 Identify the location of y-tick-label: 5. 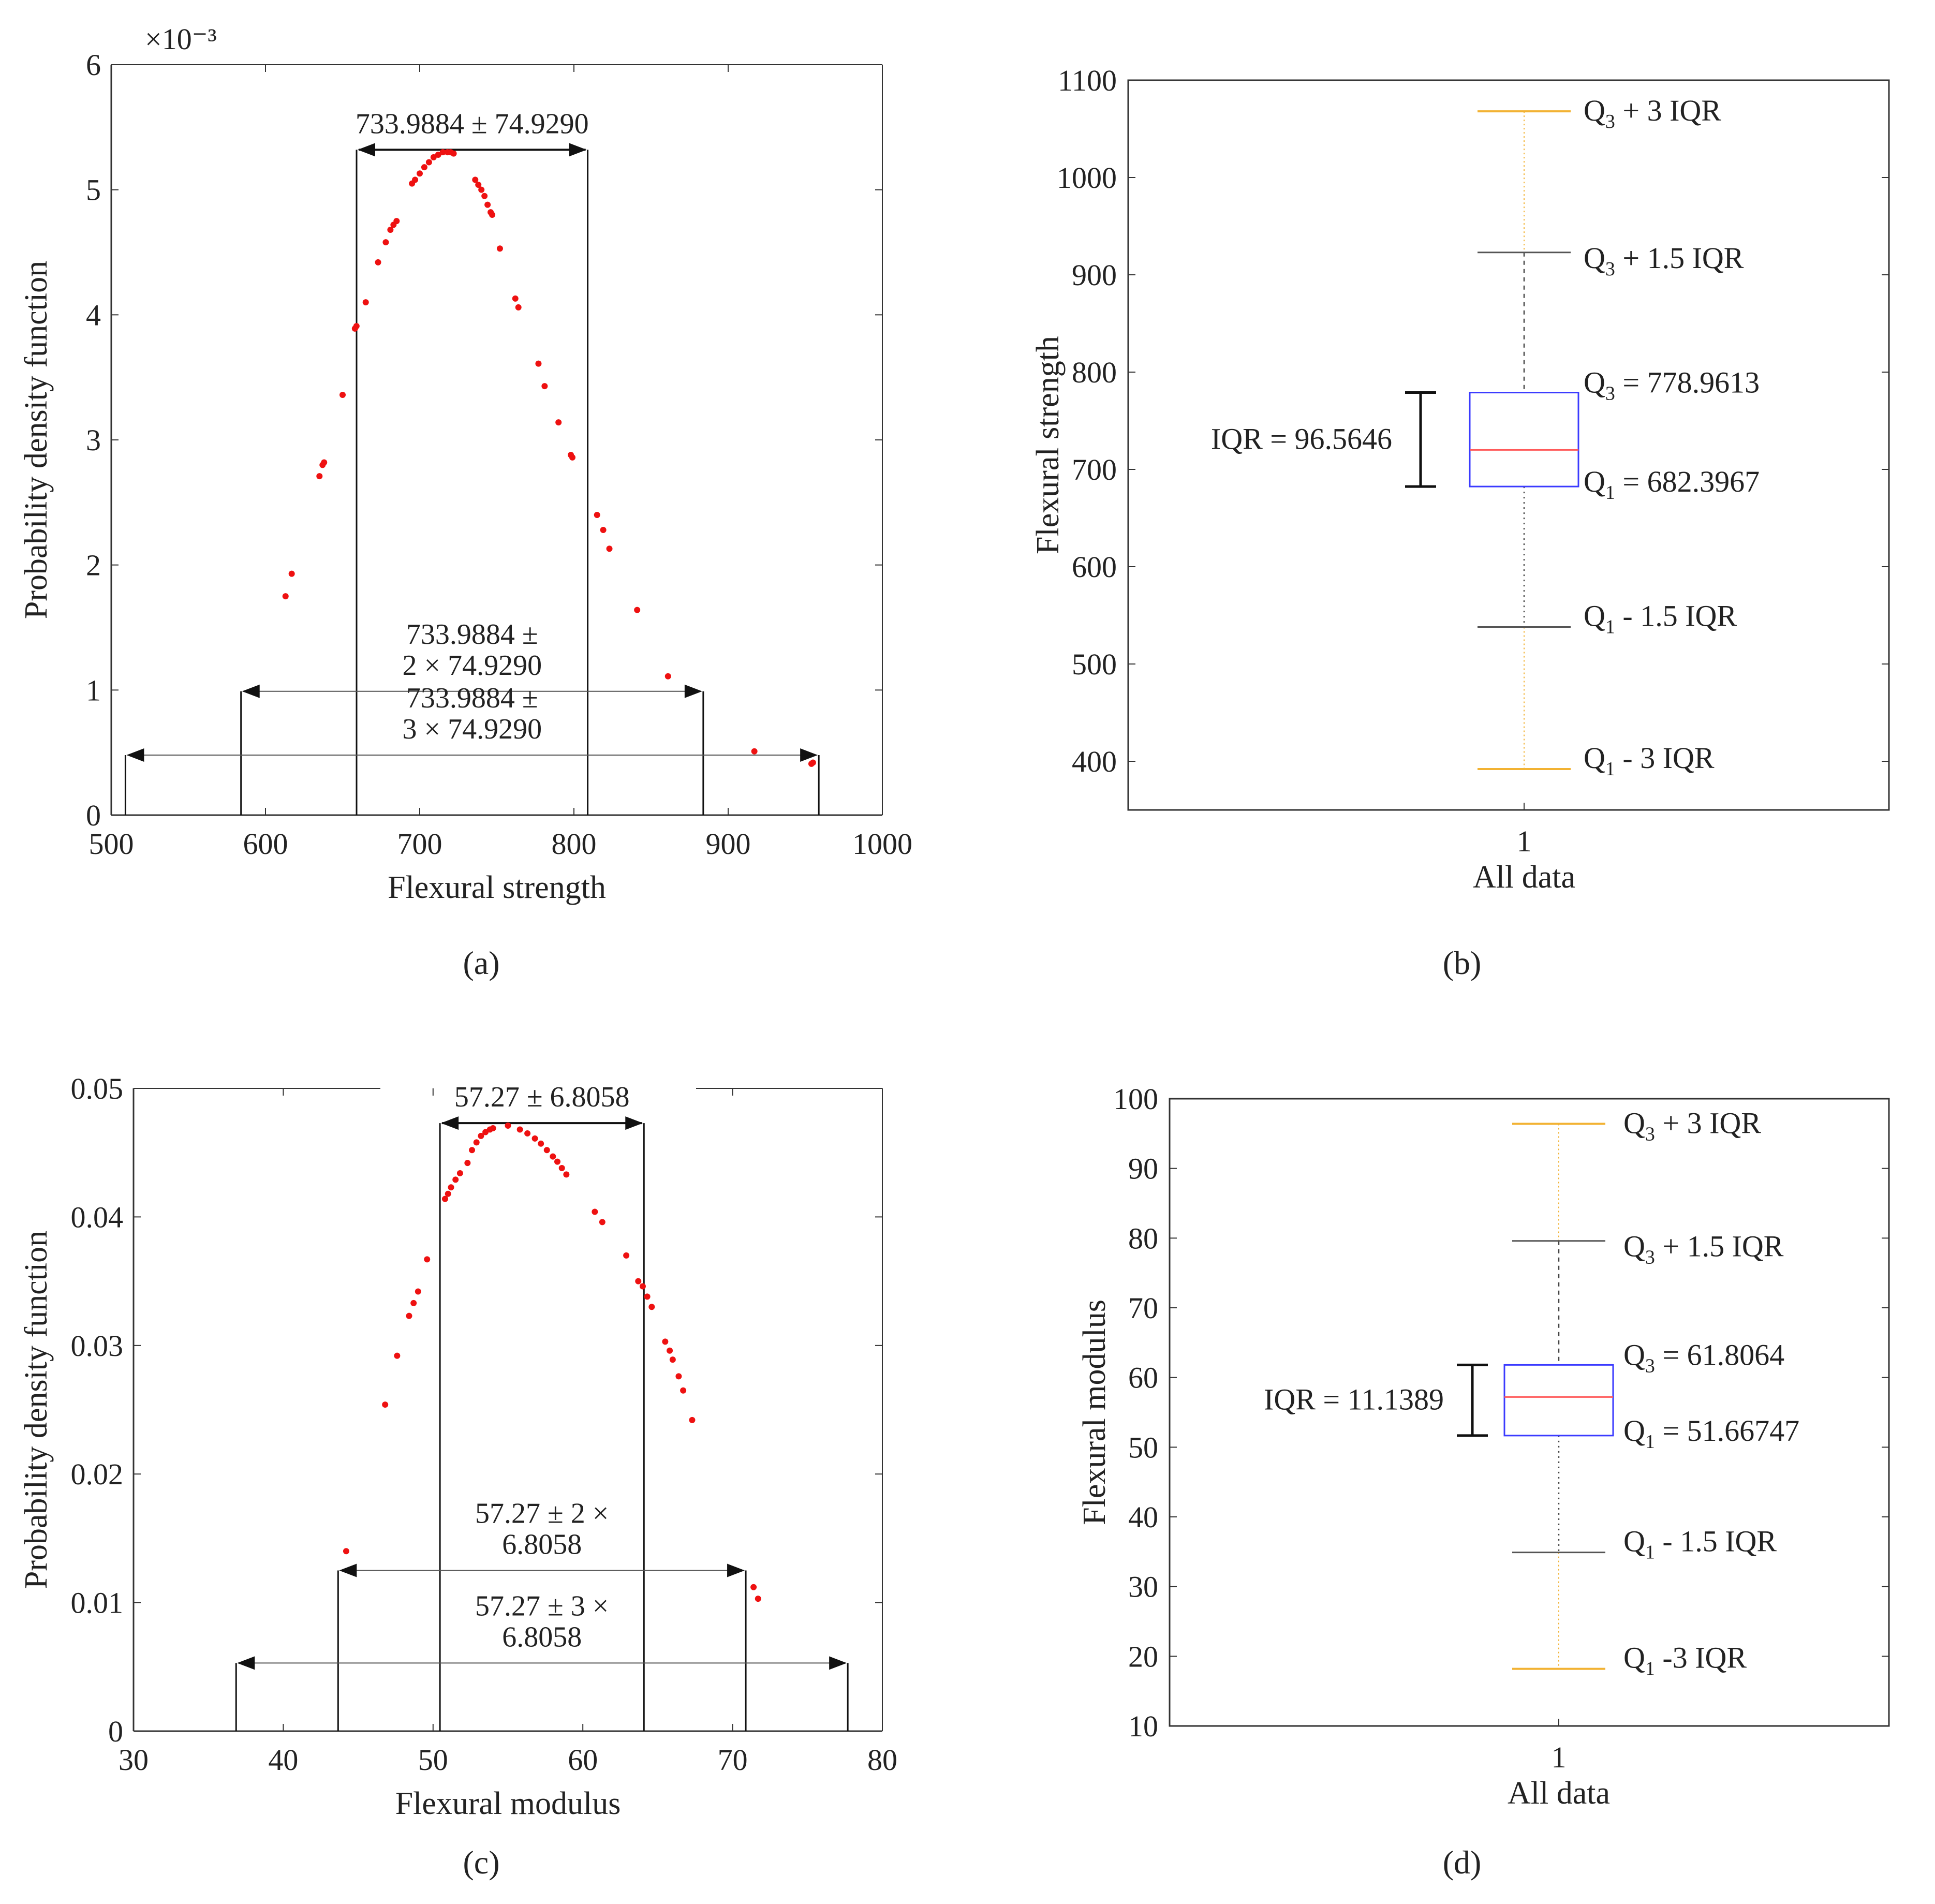
(94, 190).